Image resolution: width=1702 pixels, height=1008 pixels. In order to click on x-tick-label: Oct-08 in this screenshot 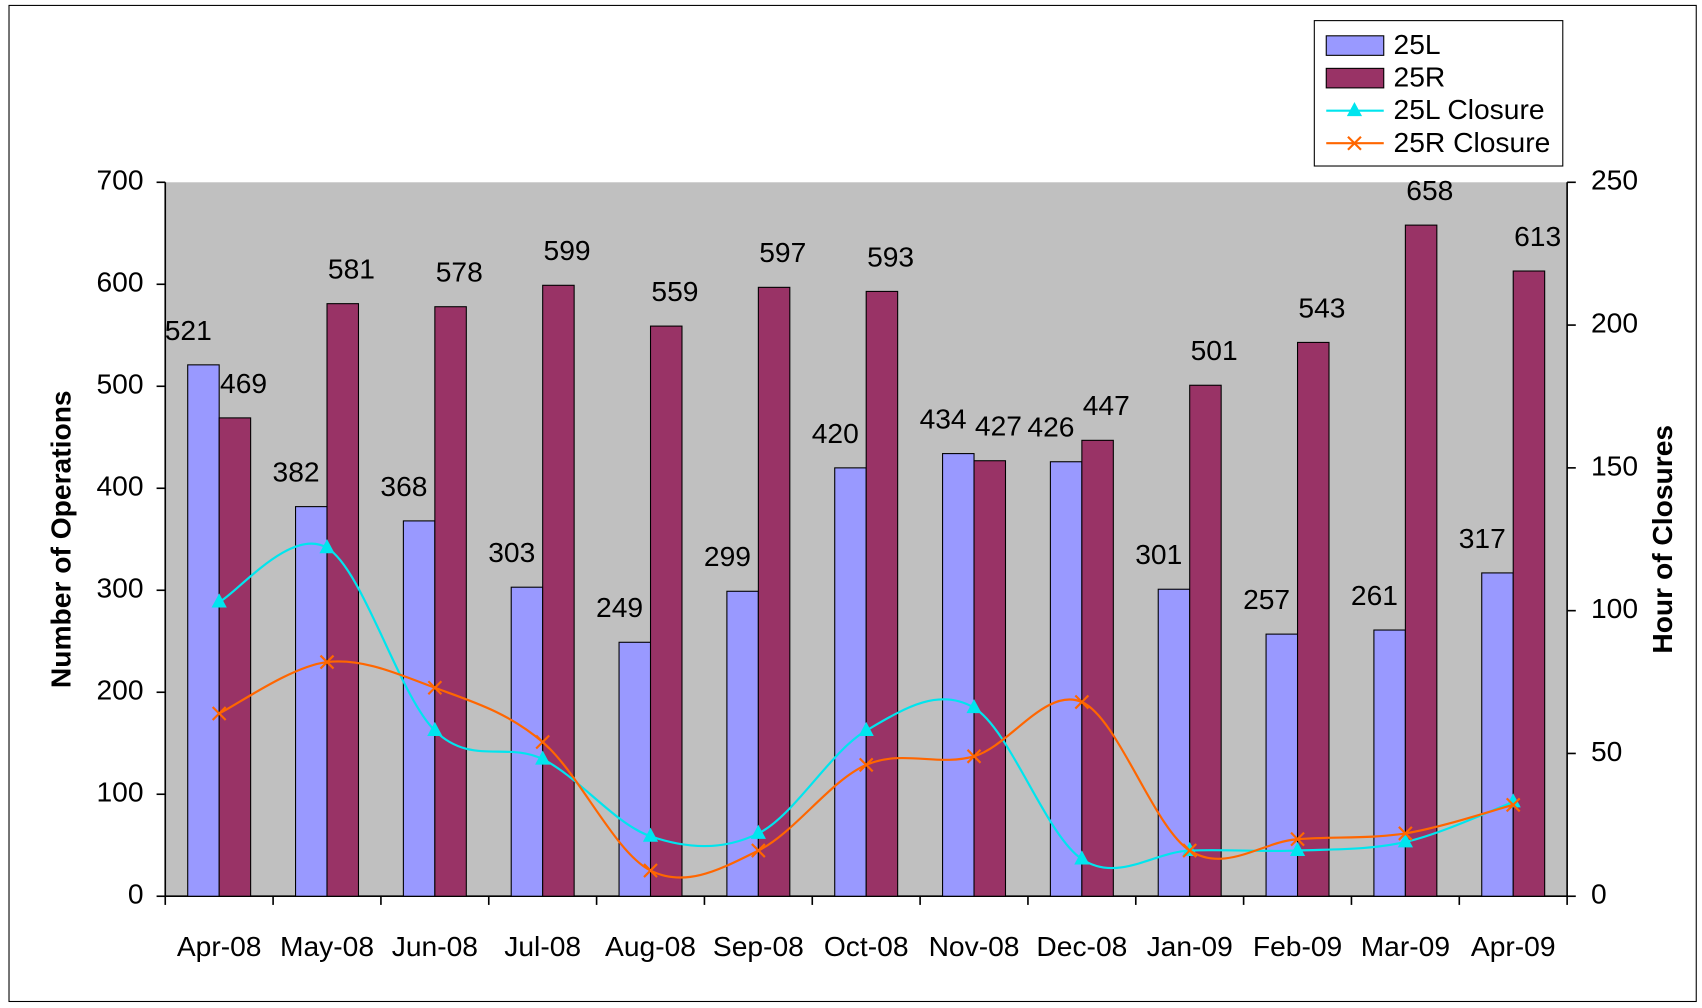, I will do `click(866, 946)`.